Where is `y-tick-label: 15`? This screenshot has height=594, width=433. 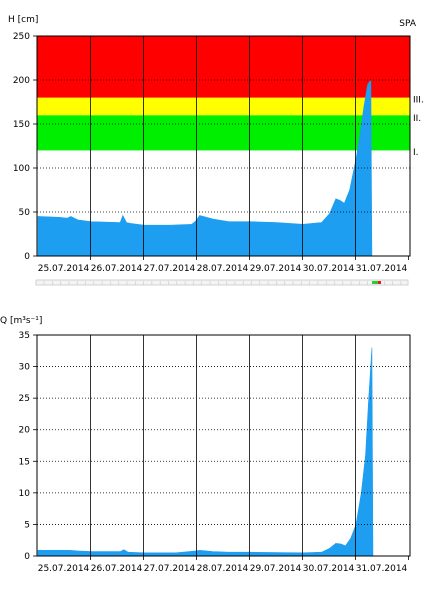 y-tick-label: 15 is located at coordinates (24, 462).